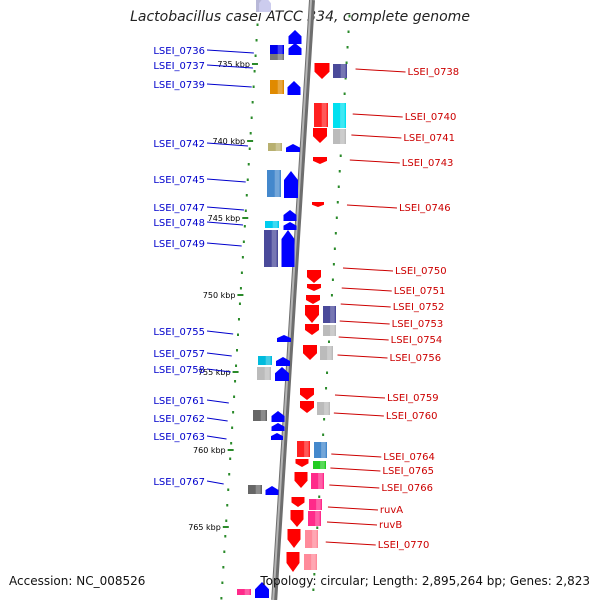  What do you see at coordinates (179, 66) in the screenshot?
I see `gene-label-left: LSEI_0737` at bounding box center [179, 66].